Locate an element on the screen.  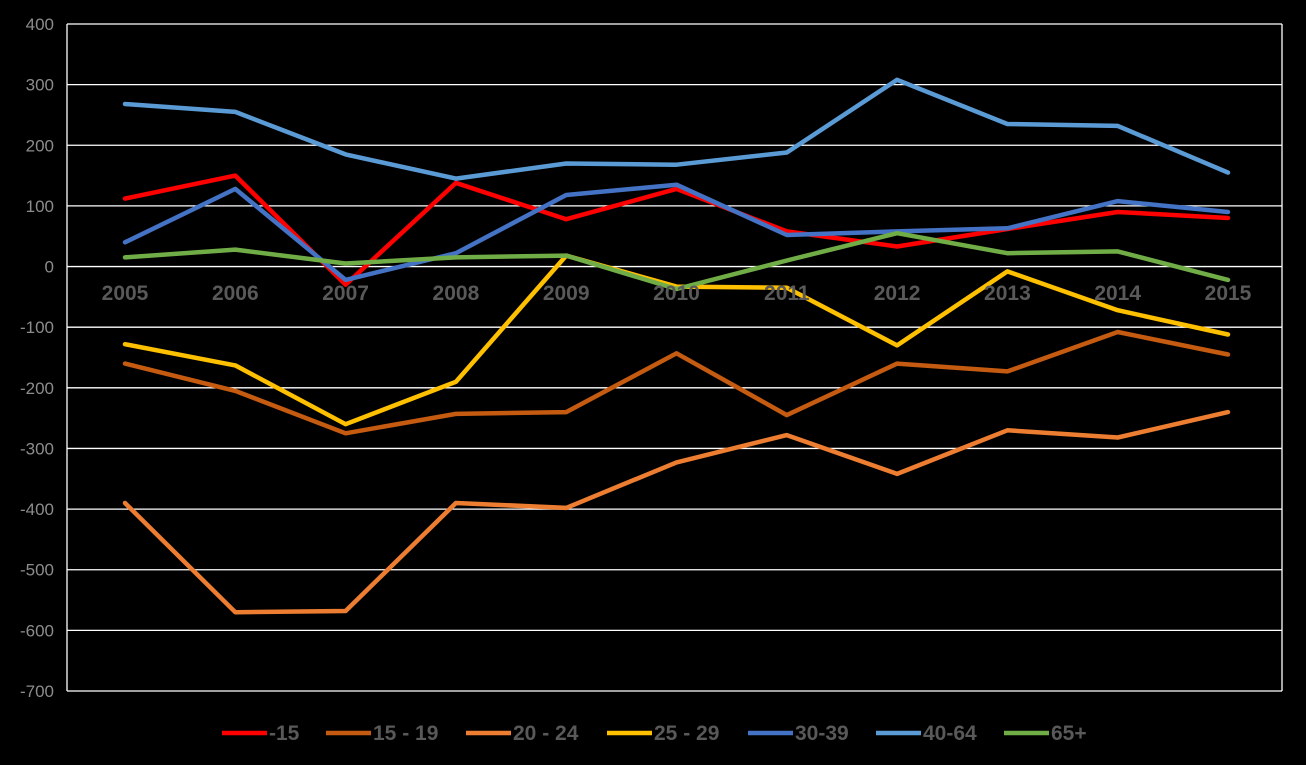
y-tick-label: -600 is located at coordinates (37, 630).